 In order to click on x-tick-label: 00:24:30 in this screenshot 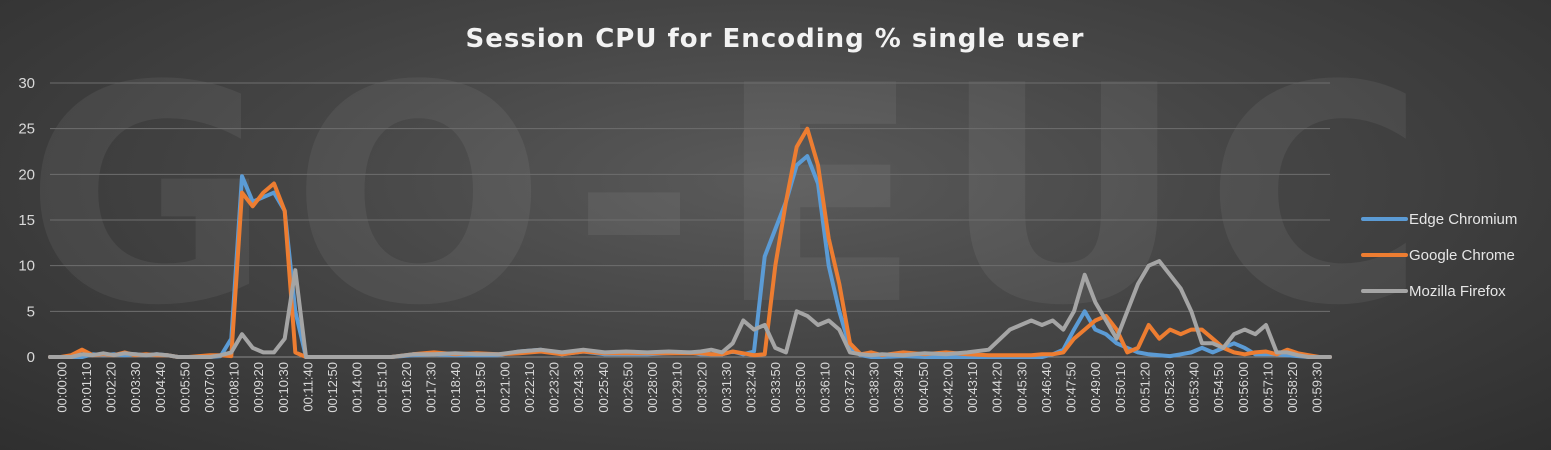, I will do `click(578, 387)`.